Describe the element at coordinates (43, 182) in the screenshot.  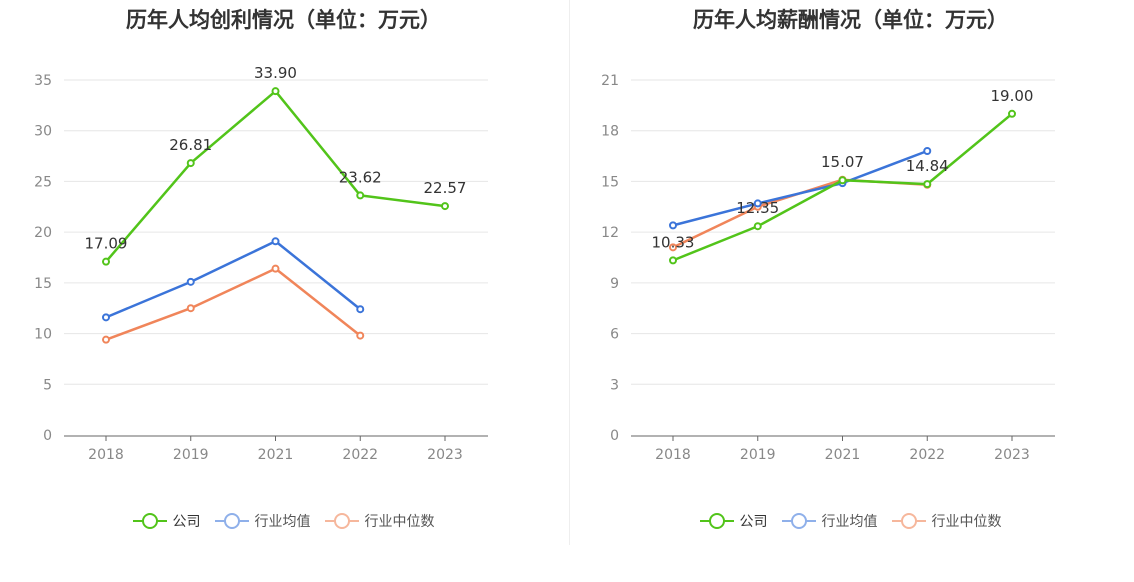
I see `y-tick-label: 25` at that location.